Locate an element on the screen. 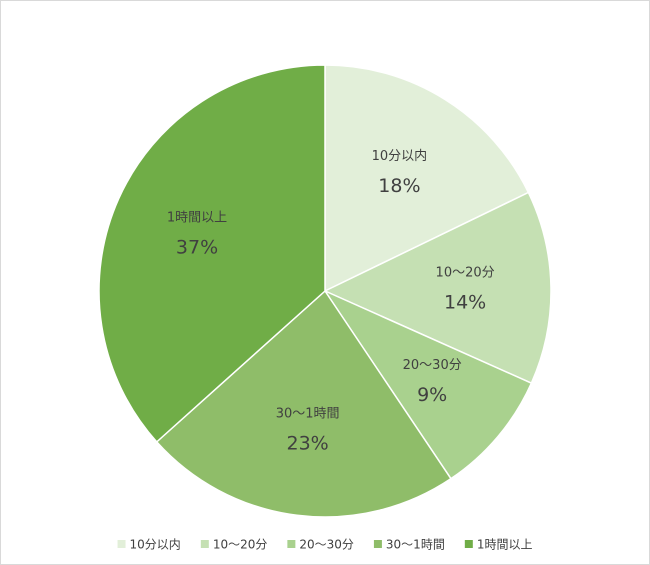 This screenshot has height=565, width=650. legend: 10分以内 10〜20分 20〜30分 30〜1時間 1時間以上 is located at coordinates (325, 545).